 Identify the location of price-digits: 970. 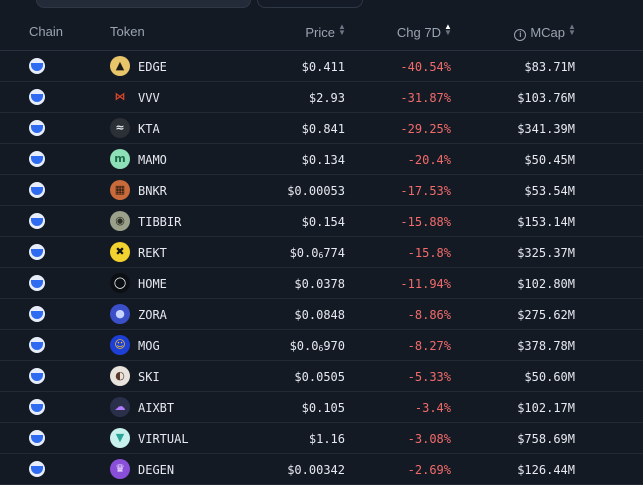
(334, 346).